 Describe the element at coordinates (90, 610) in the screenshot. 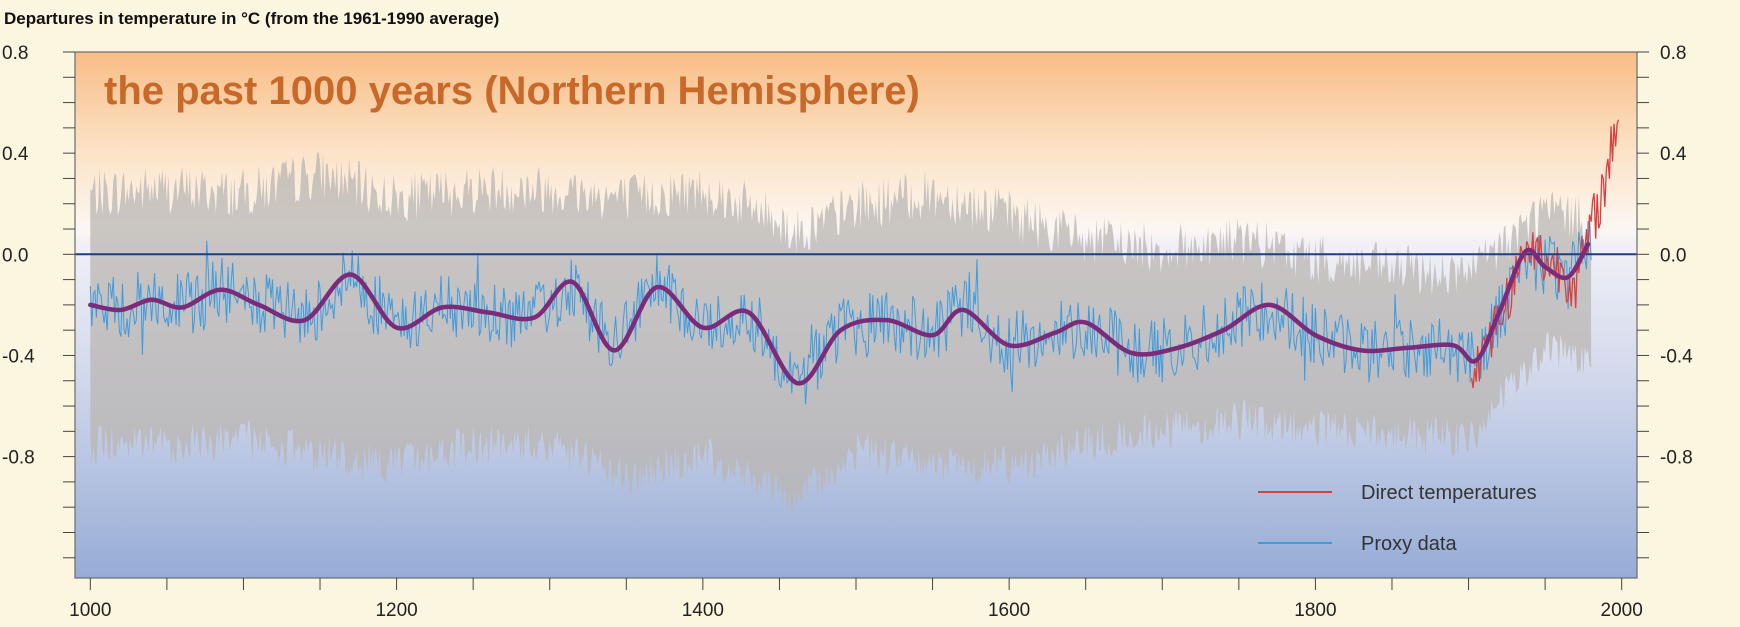

I see `x-tick-label: 1000` at that location.